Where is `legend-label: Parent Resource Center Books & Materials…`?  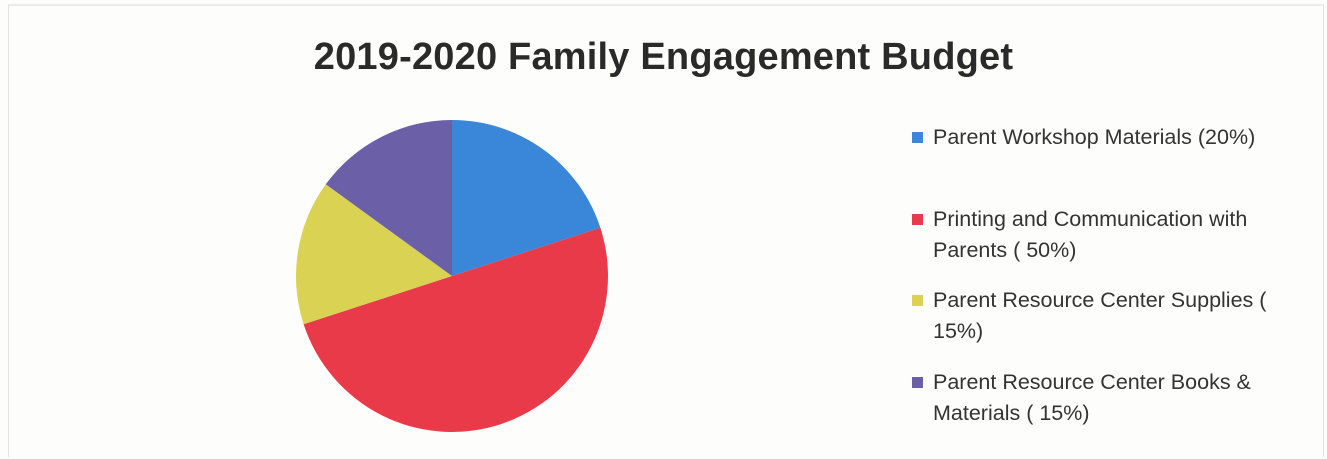 legend-label: Parent Resource Center Books & Materials… is located at coordinates (1092, 397).